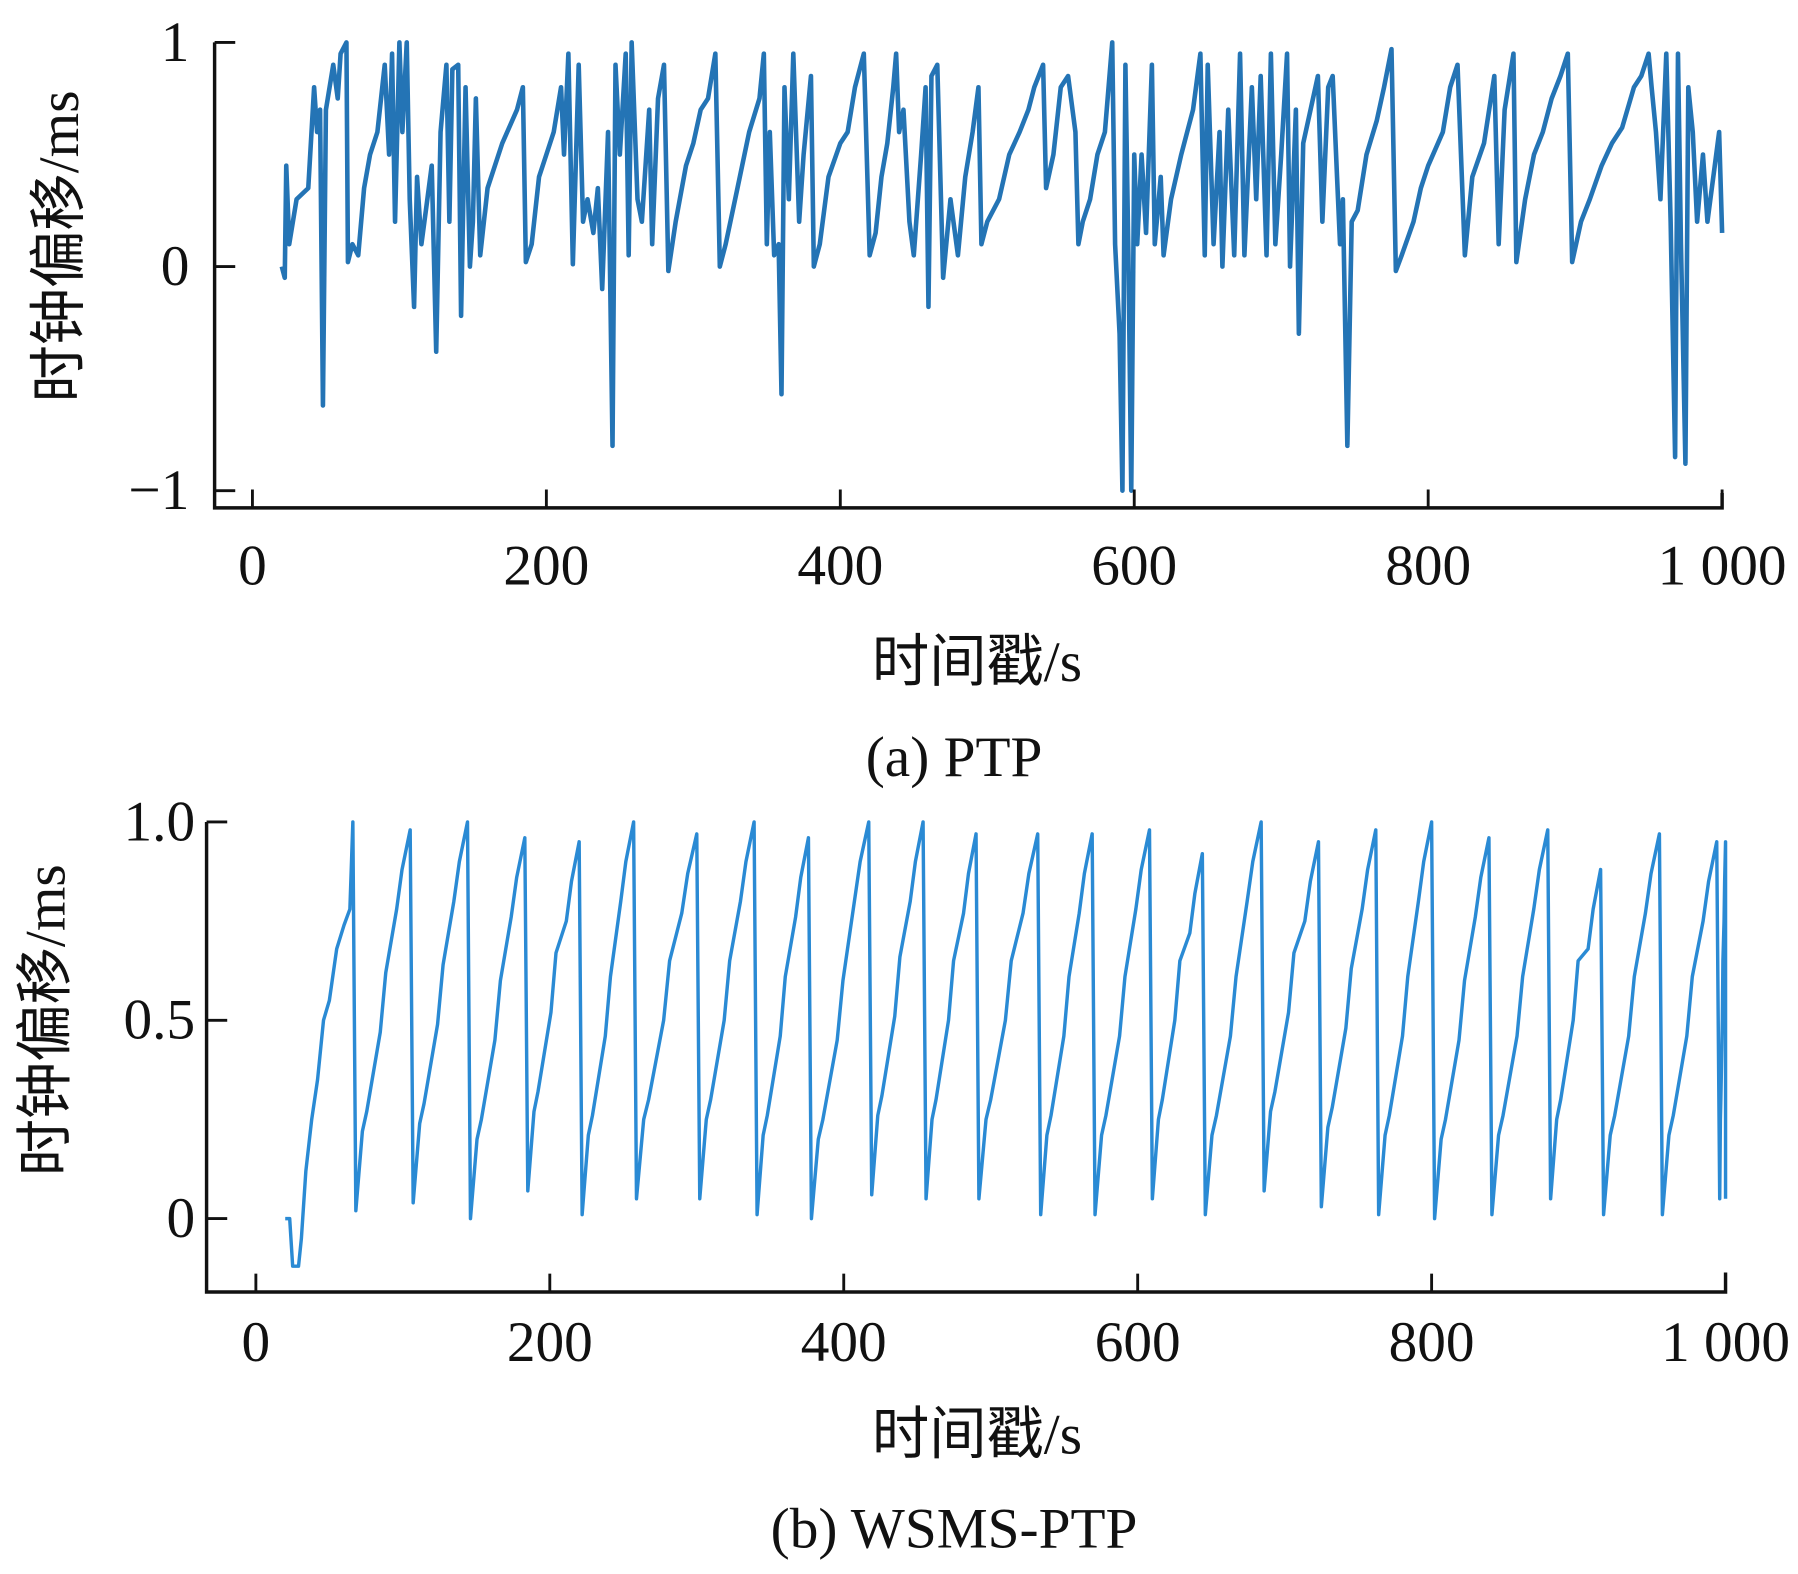 The width and height of the screenshot is (1798, 1574). I want to click on y-tick-label: 0.5, so click(159, 1020).